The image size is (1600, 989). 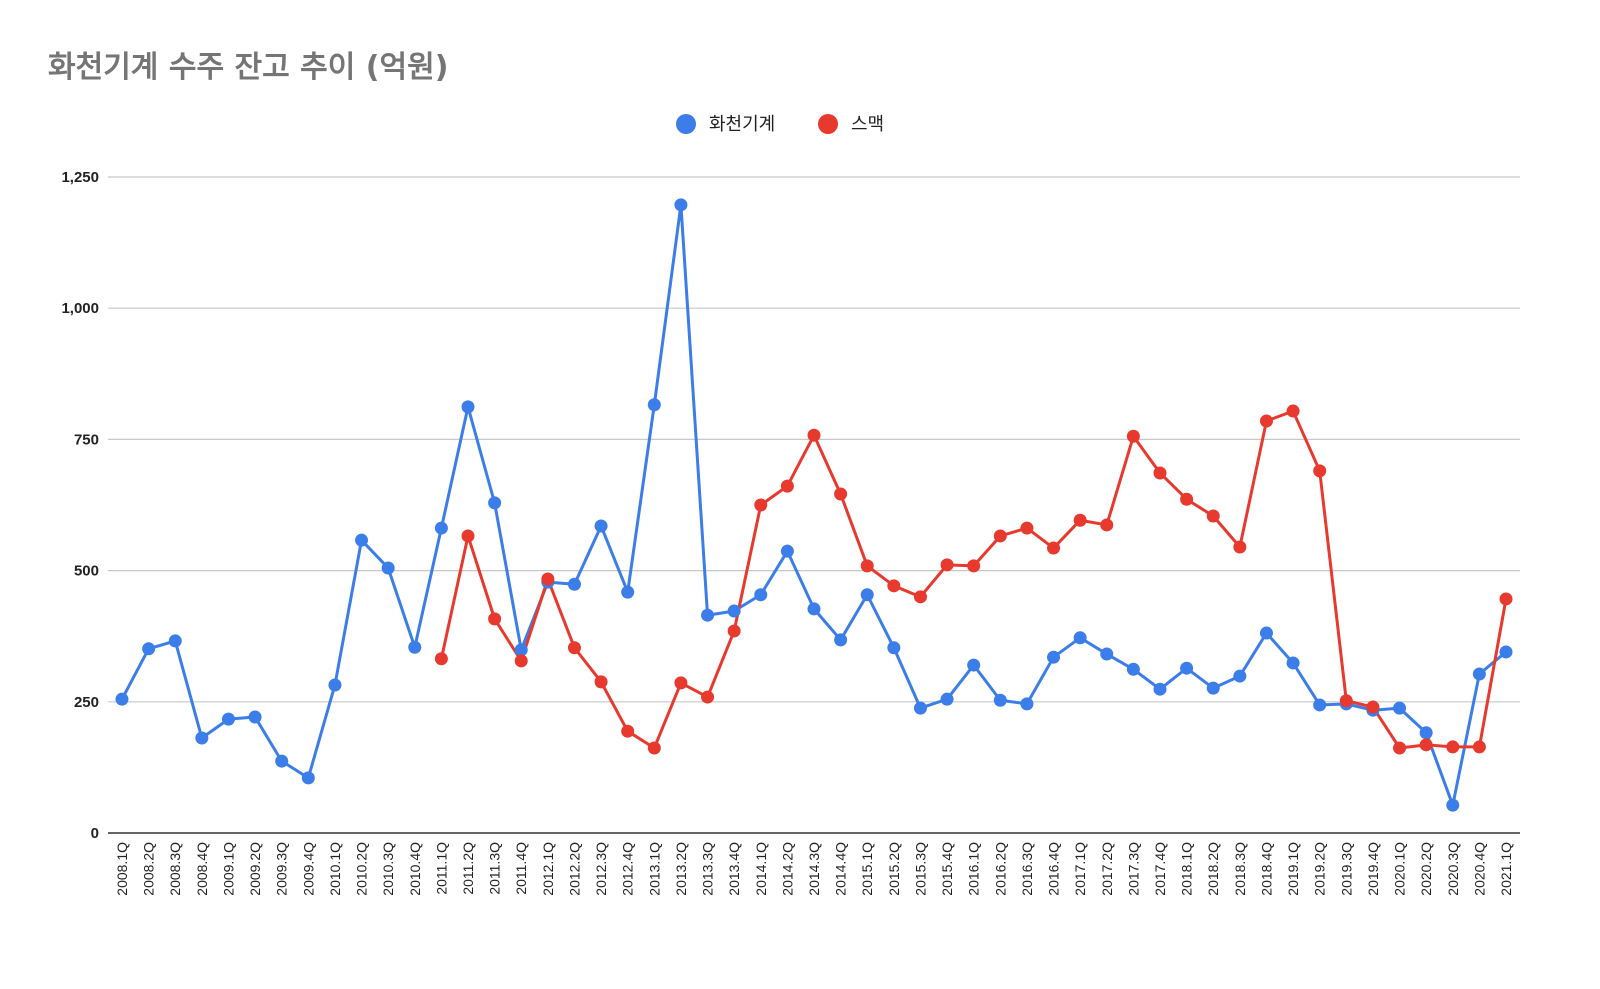 I want to click on y-tick-label: 0, so click(x=95, y=833).